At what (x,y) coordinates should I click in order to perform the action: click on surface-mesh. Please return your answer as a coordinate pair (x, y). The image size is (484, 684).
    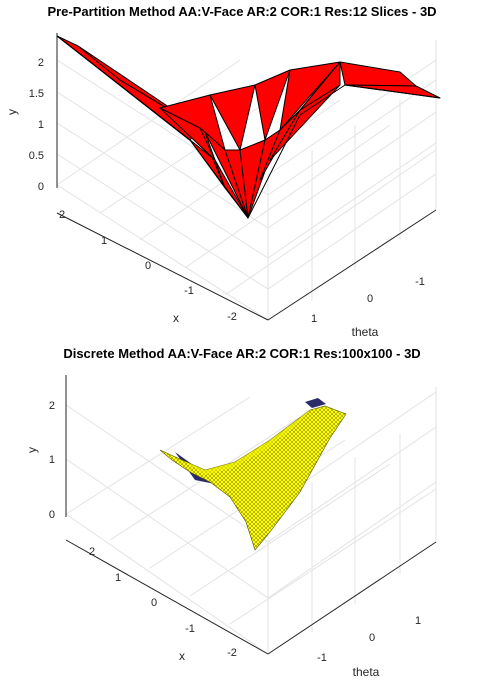
    Looking at the image, I should click on (253, 474).